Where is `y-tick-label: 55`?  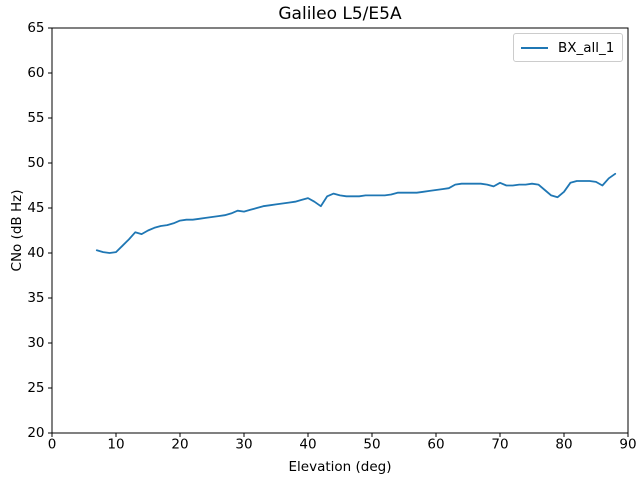
y-tick-label: 55 is located at coordinates (35, 118).